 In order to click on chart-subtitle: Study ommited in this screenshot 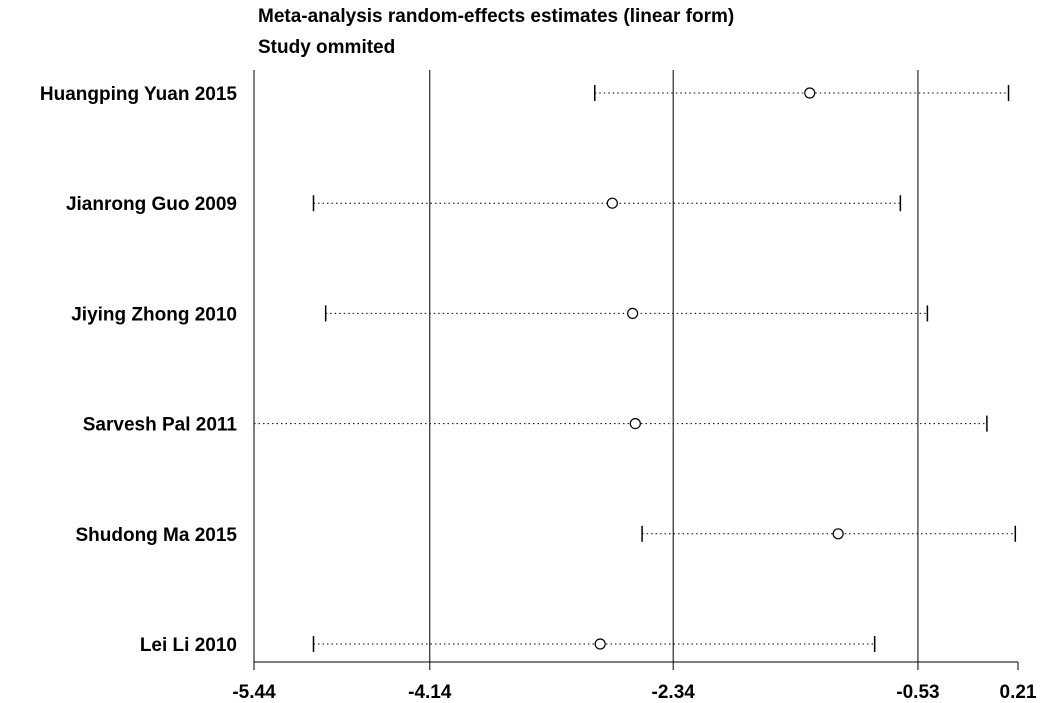, I will do `click(326, 47)`.